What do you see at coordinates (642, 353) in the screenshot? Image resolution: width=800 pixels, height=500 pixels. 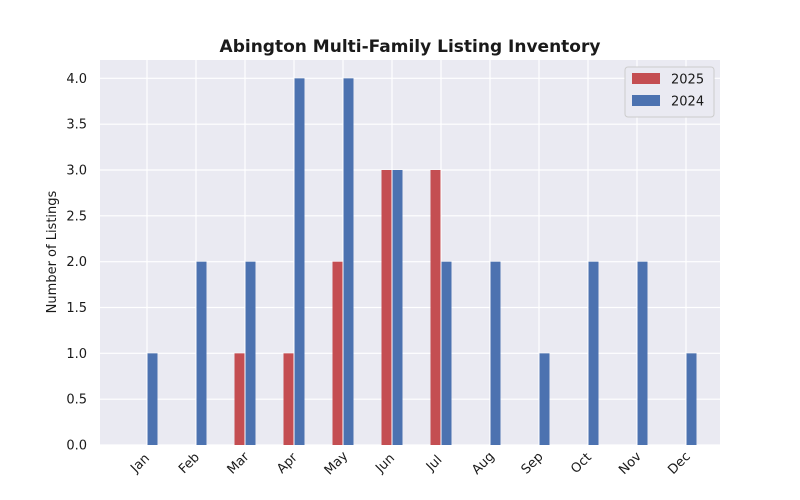 I see `bar-2024-Nov` at bounding box center [642, 353].